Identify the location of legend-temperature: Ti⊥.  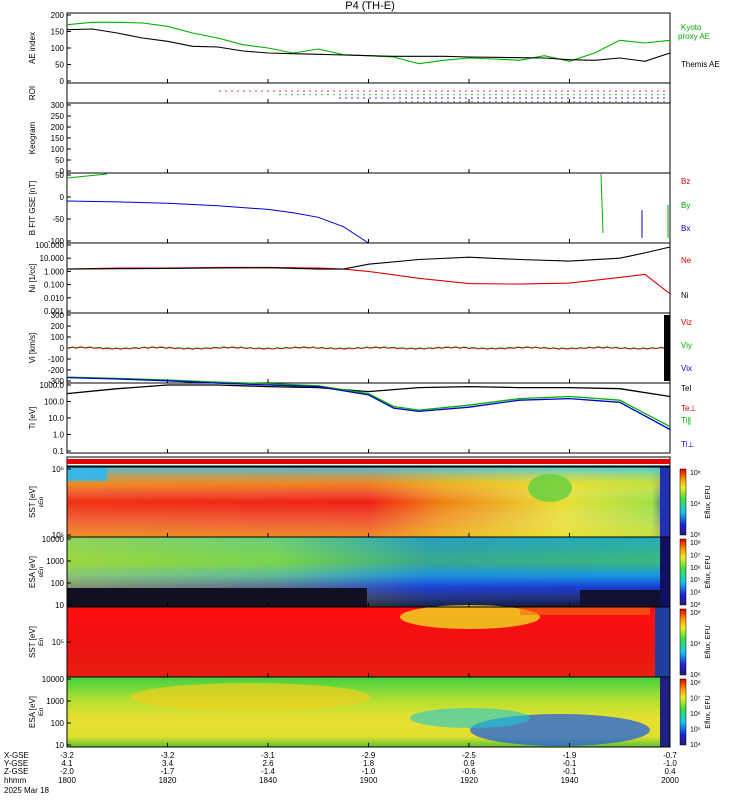
(687, 444).